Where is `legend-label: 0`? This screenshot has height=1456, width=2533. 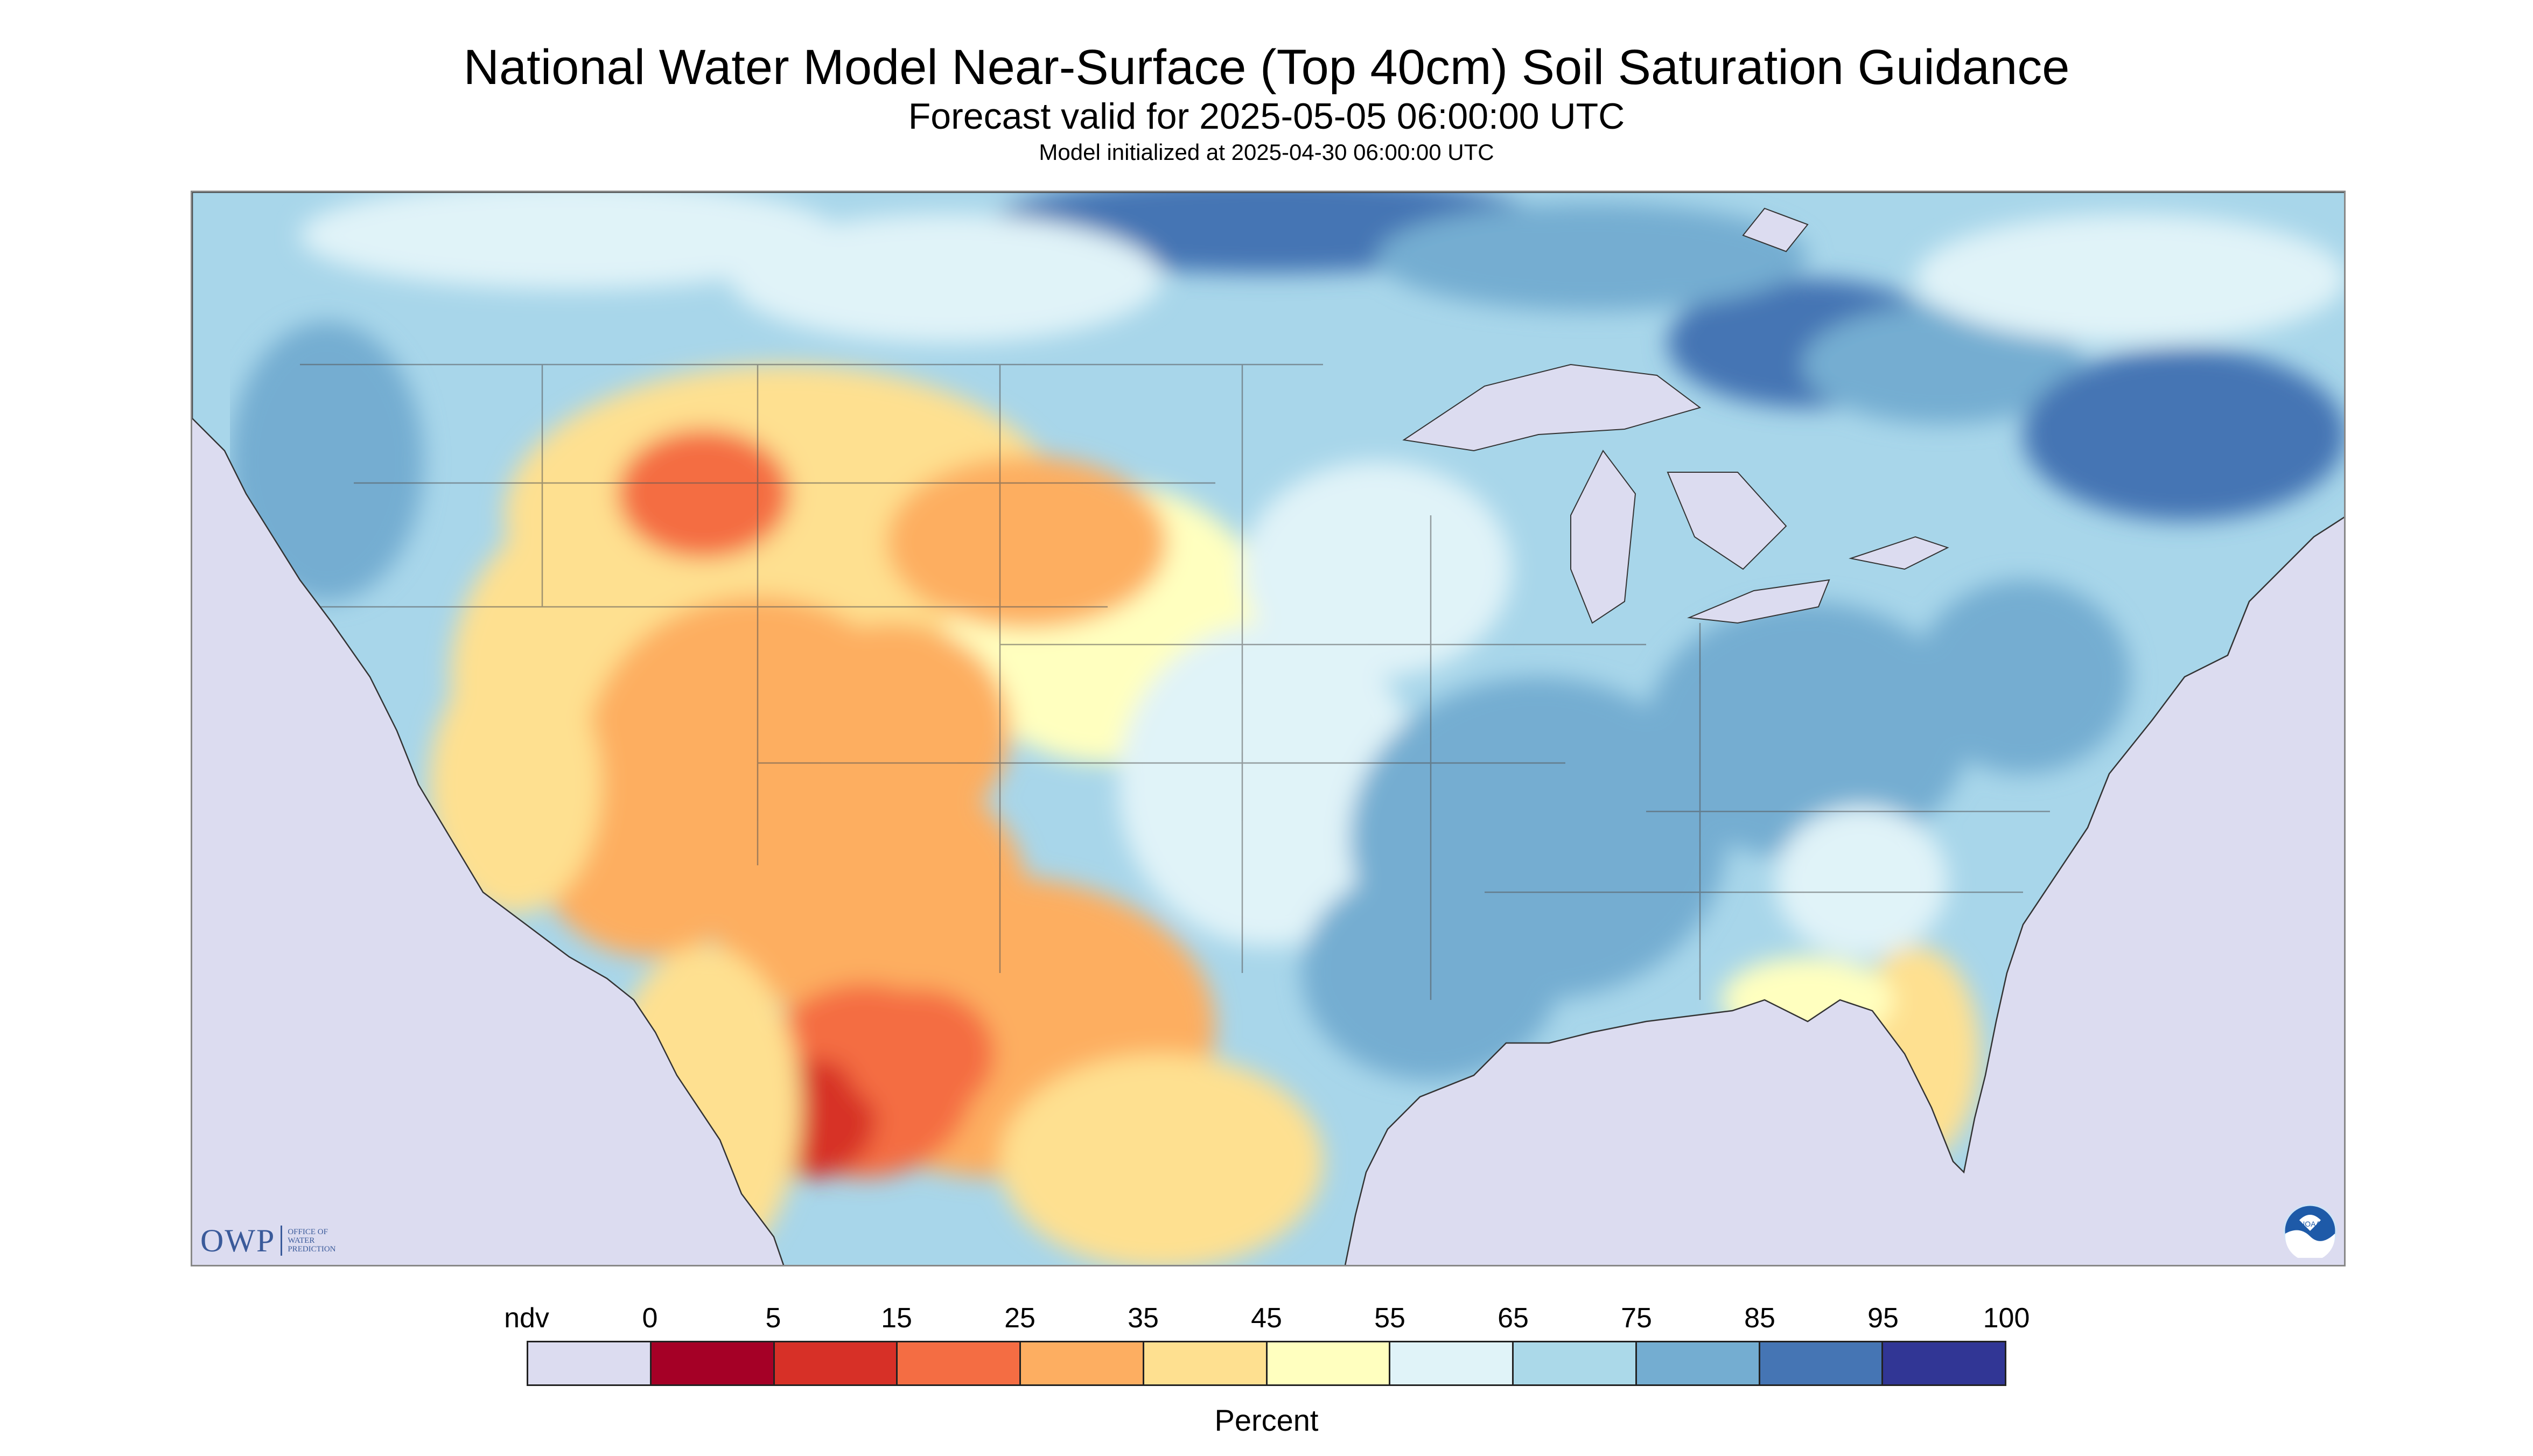 legend-label: 0 is located at coordinates (650, 1318).